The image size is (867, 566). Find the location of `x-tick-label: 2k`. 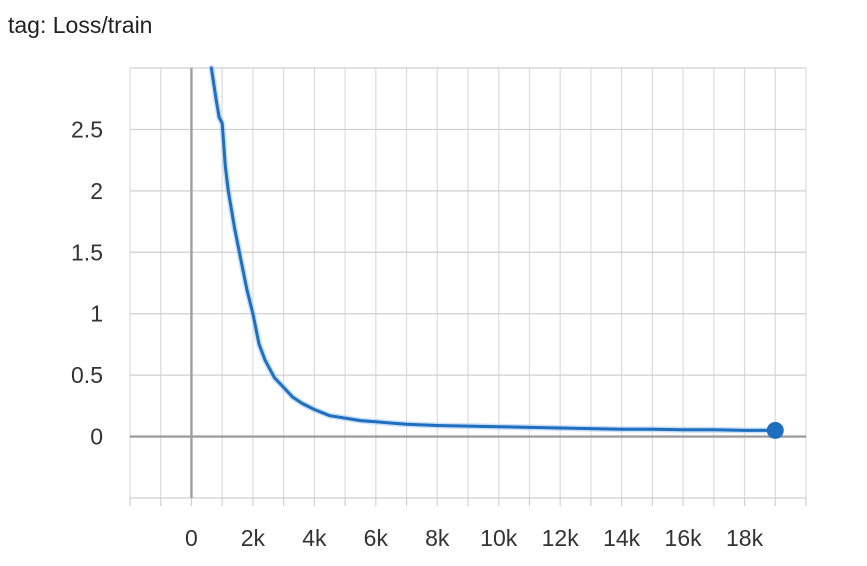

x-tick-label: 2k is located at coordinates (253, 538).